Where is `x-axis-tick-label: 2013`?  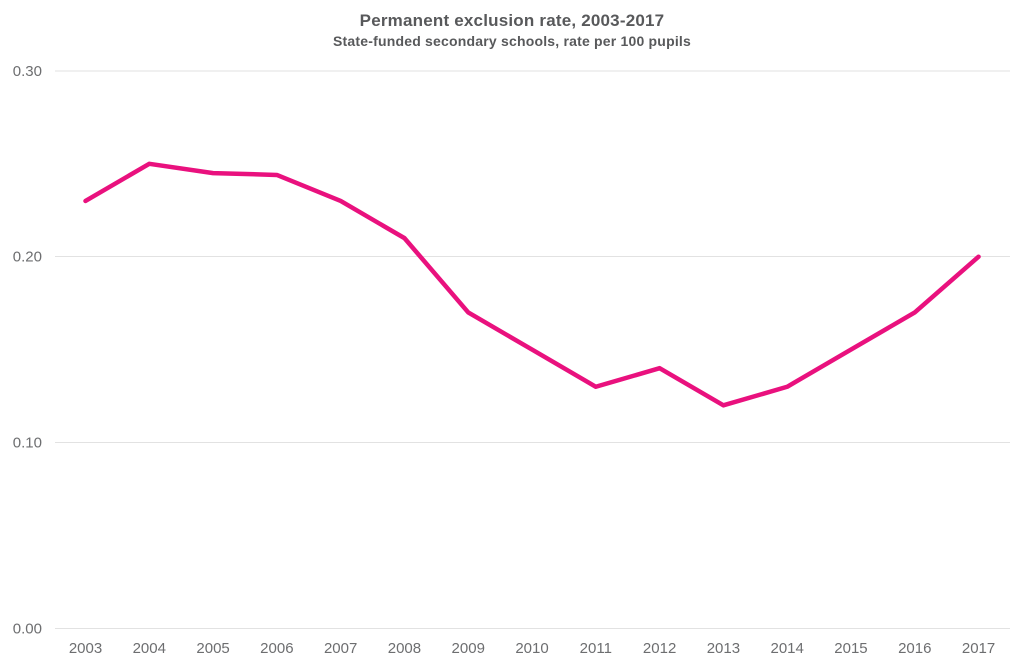
x-axis-tick-label: 2013 is located at coordinates (723, 648).